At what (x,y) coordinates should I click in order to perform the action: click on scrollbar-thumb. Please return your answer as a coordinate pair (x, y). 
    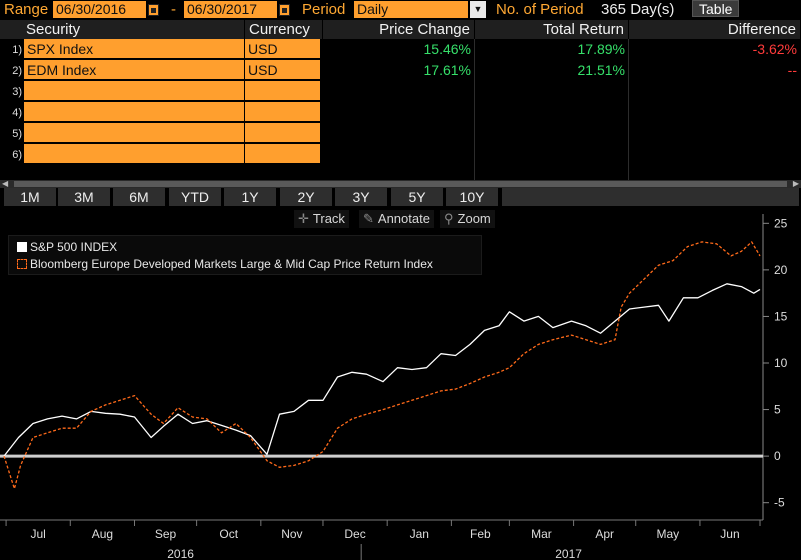
    Looking at the image, I should click on (400, 184).